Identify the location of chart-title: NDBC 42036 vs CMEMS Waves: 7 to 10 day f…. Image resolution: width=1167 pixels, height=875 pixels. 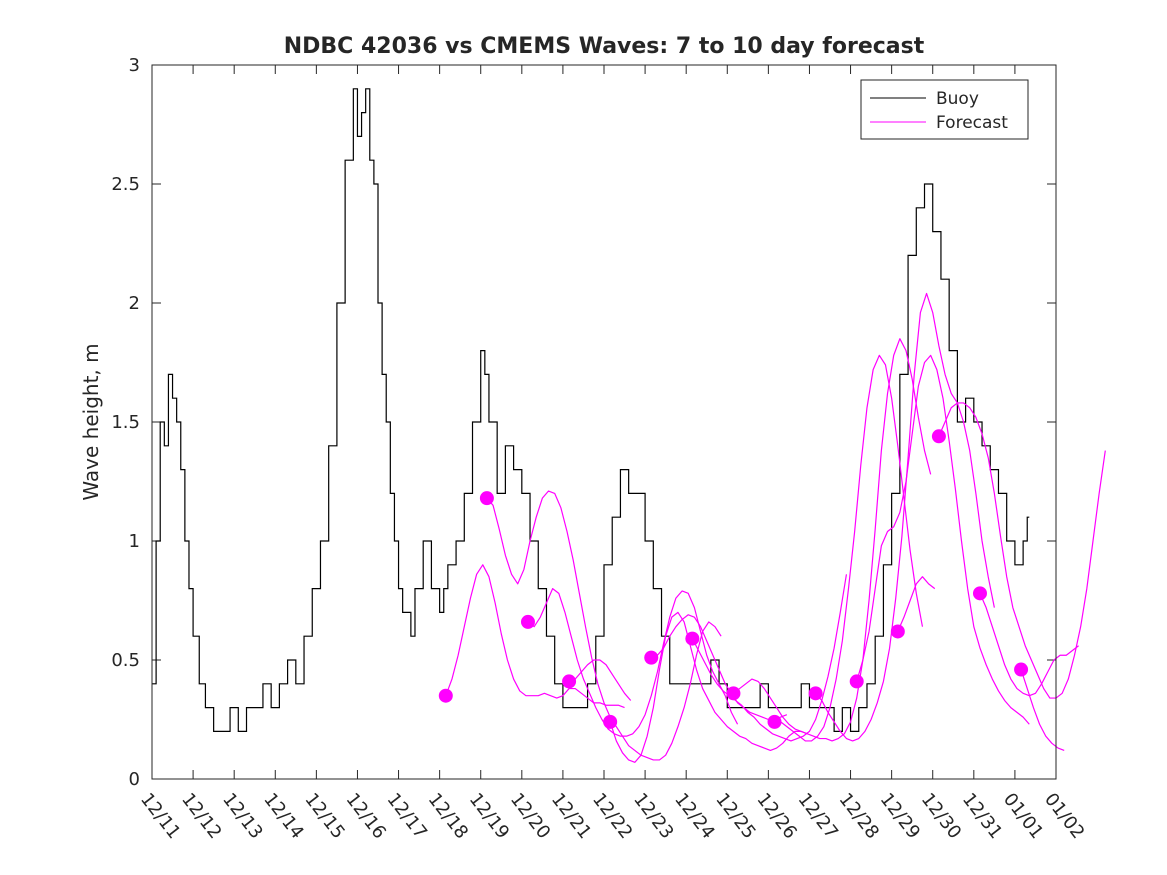
(604, 46).